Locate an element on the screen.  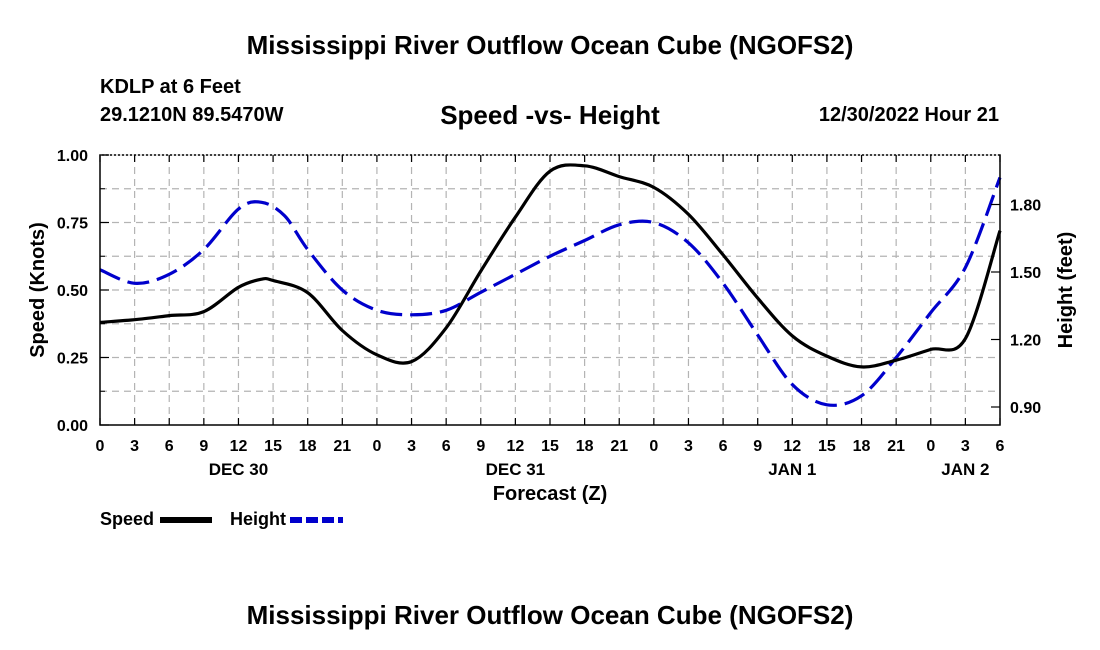
y-axis-title: Speed (Knots) is located at coordinates (38, 290).